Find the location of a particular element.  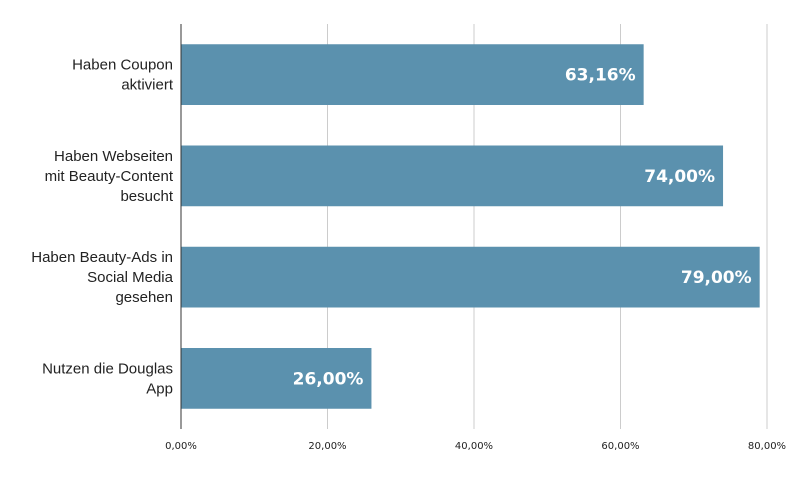

x-tick-label: 80,00% is located at coordinates (767, 446).